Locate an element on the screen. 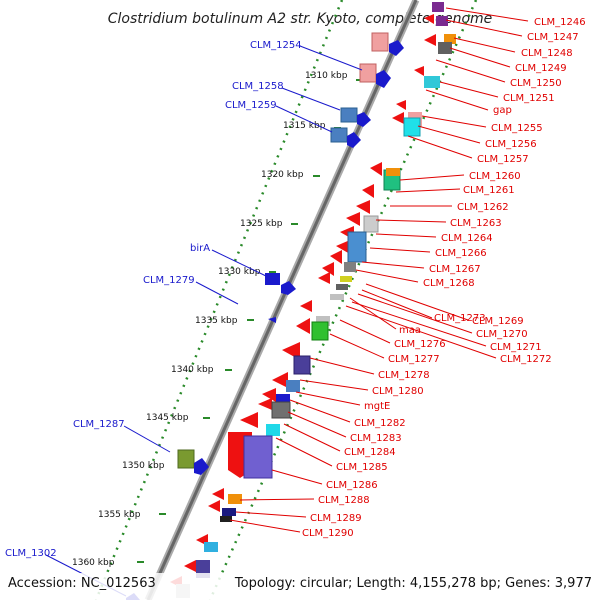 This screenshot has width=600, height=600. gene-label: CLM_1266 is located at coordinates (461, 253).